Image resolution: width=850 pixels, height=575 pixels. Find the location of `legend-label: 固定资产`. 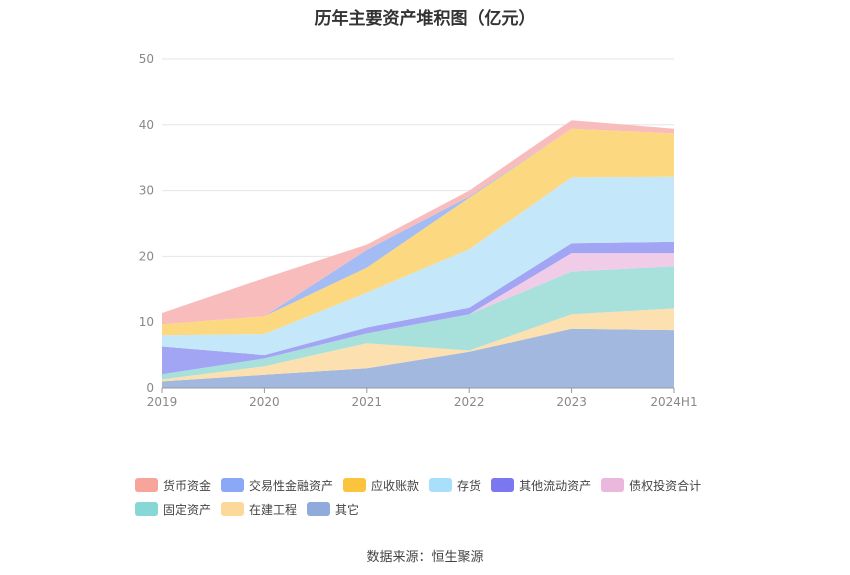

legend-label: 固定资产 is located at coordinates (187, 509).